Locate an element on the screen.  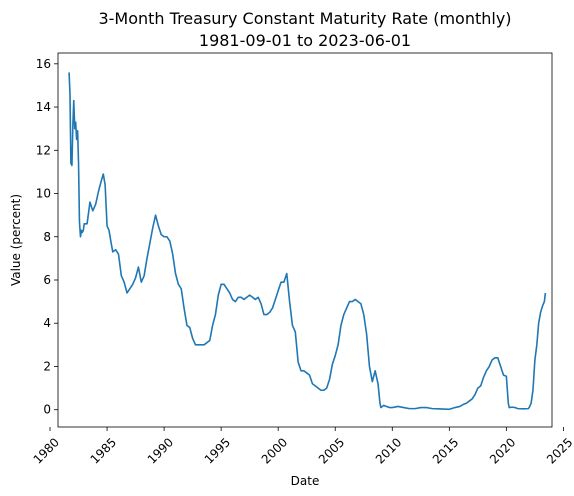
y-tick-label: 12 is located at coordinates (43, 150).